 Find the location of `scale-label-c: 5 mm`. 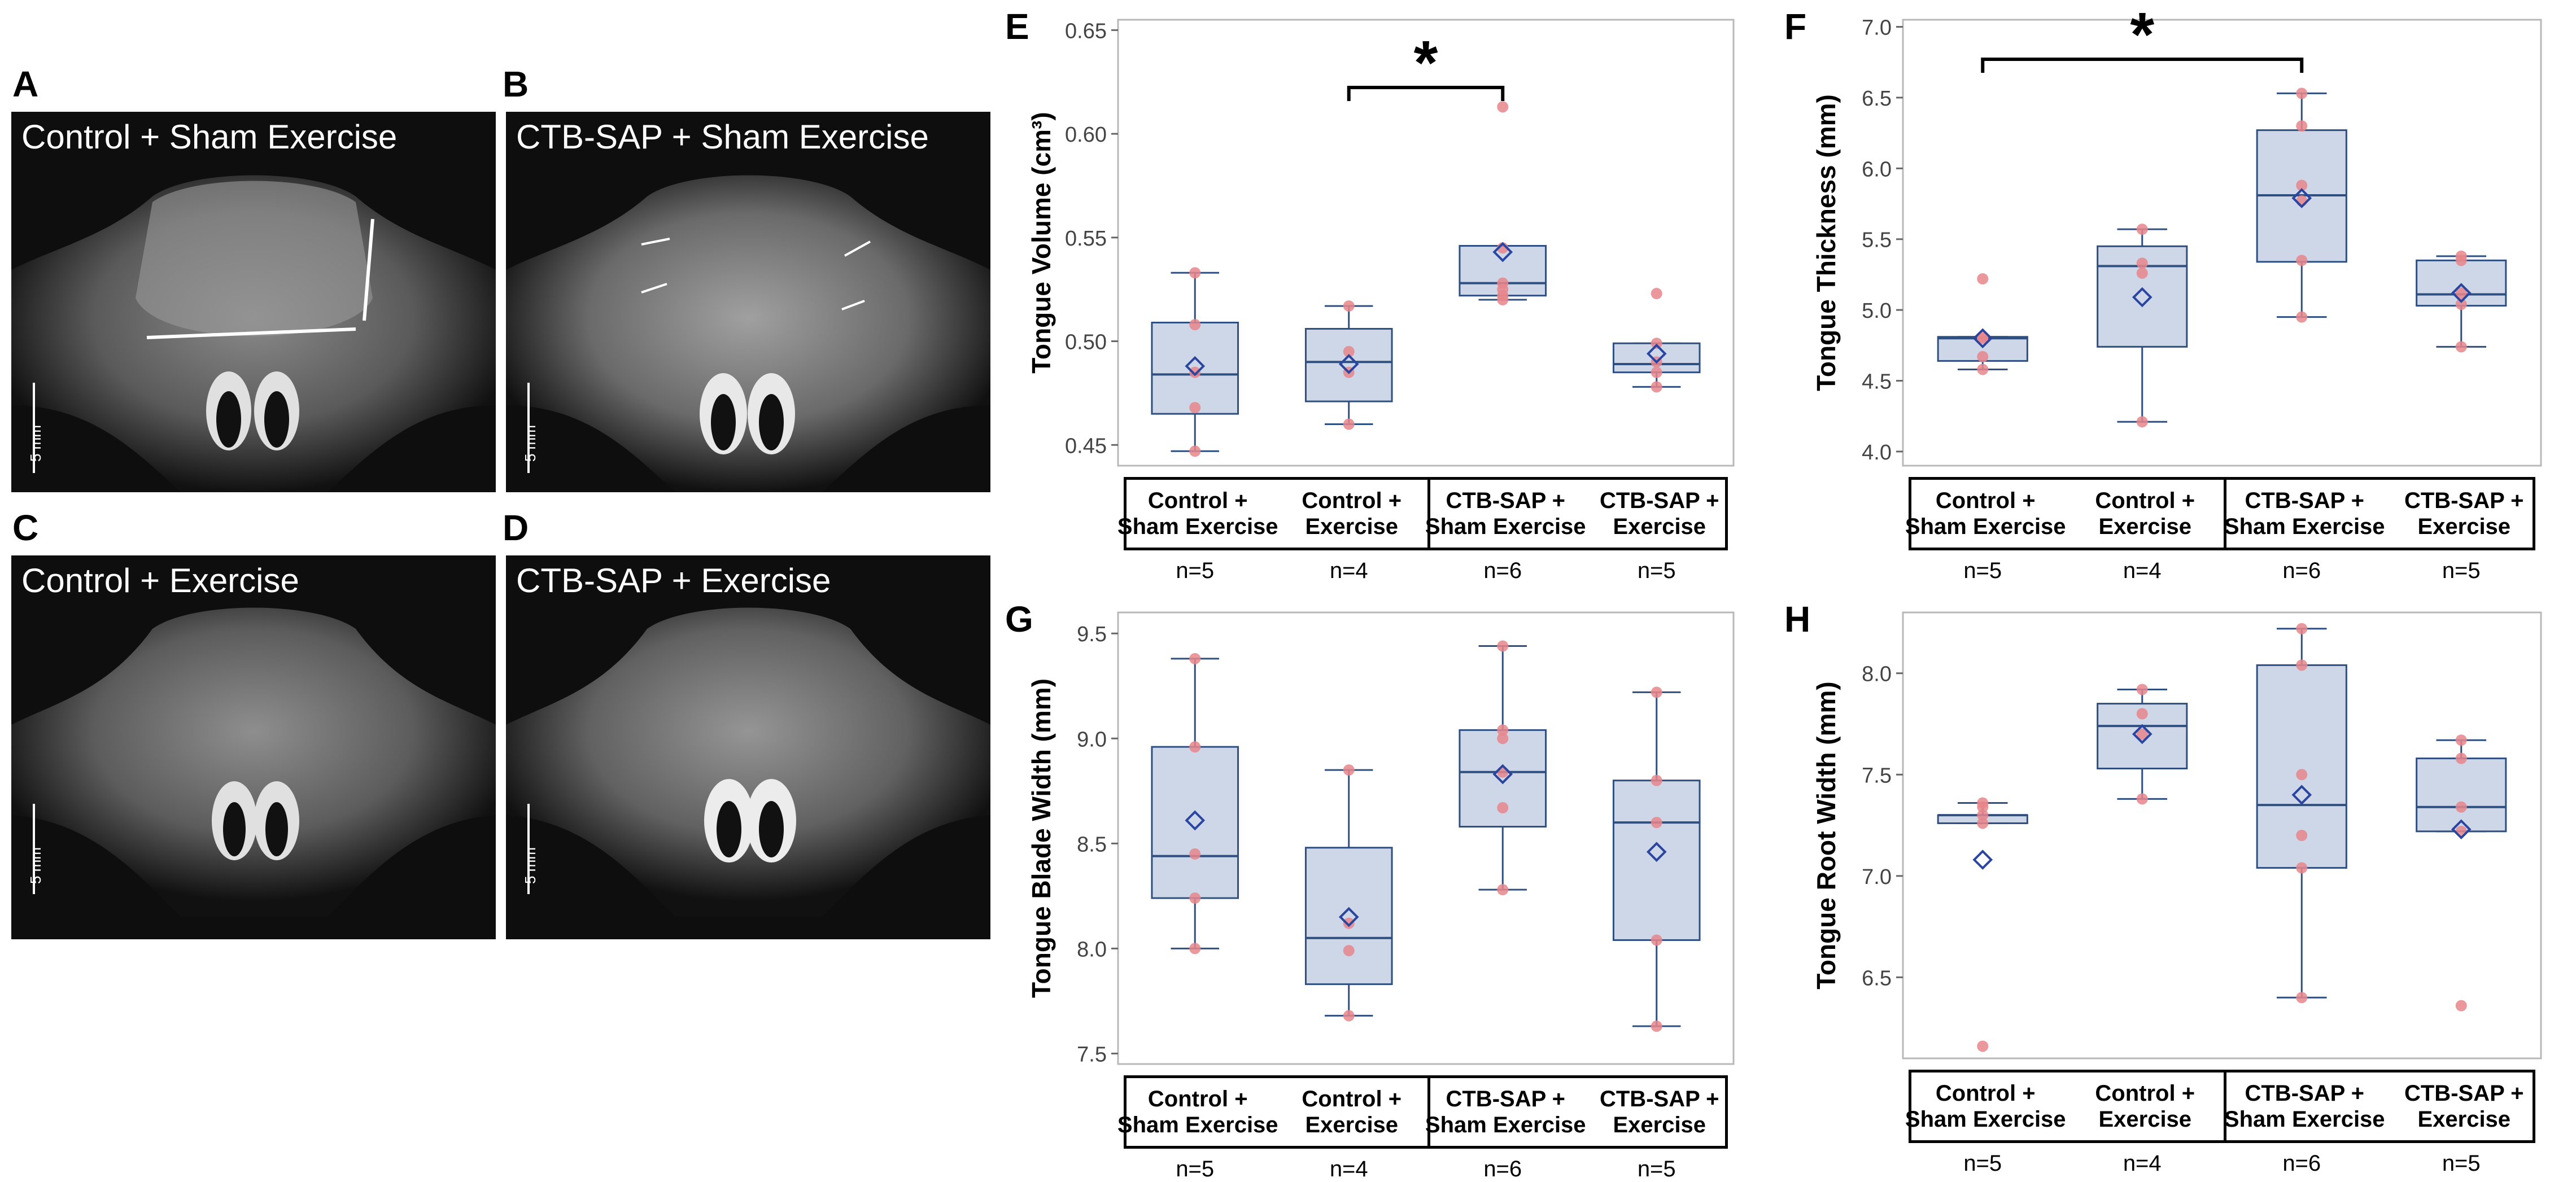

scale-label-c: 5 mm is located at coordinates (35, 865).